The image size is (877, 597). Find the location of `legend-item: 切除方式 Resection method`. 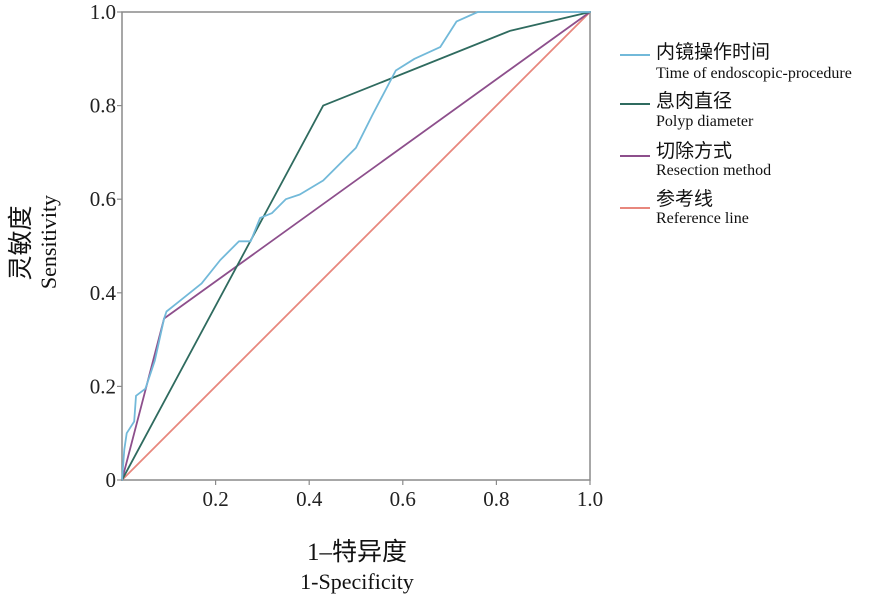

legend-item: 切除方式 Resection method is located at coordinates (695, 159).